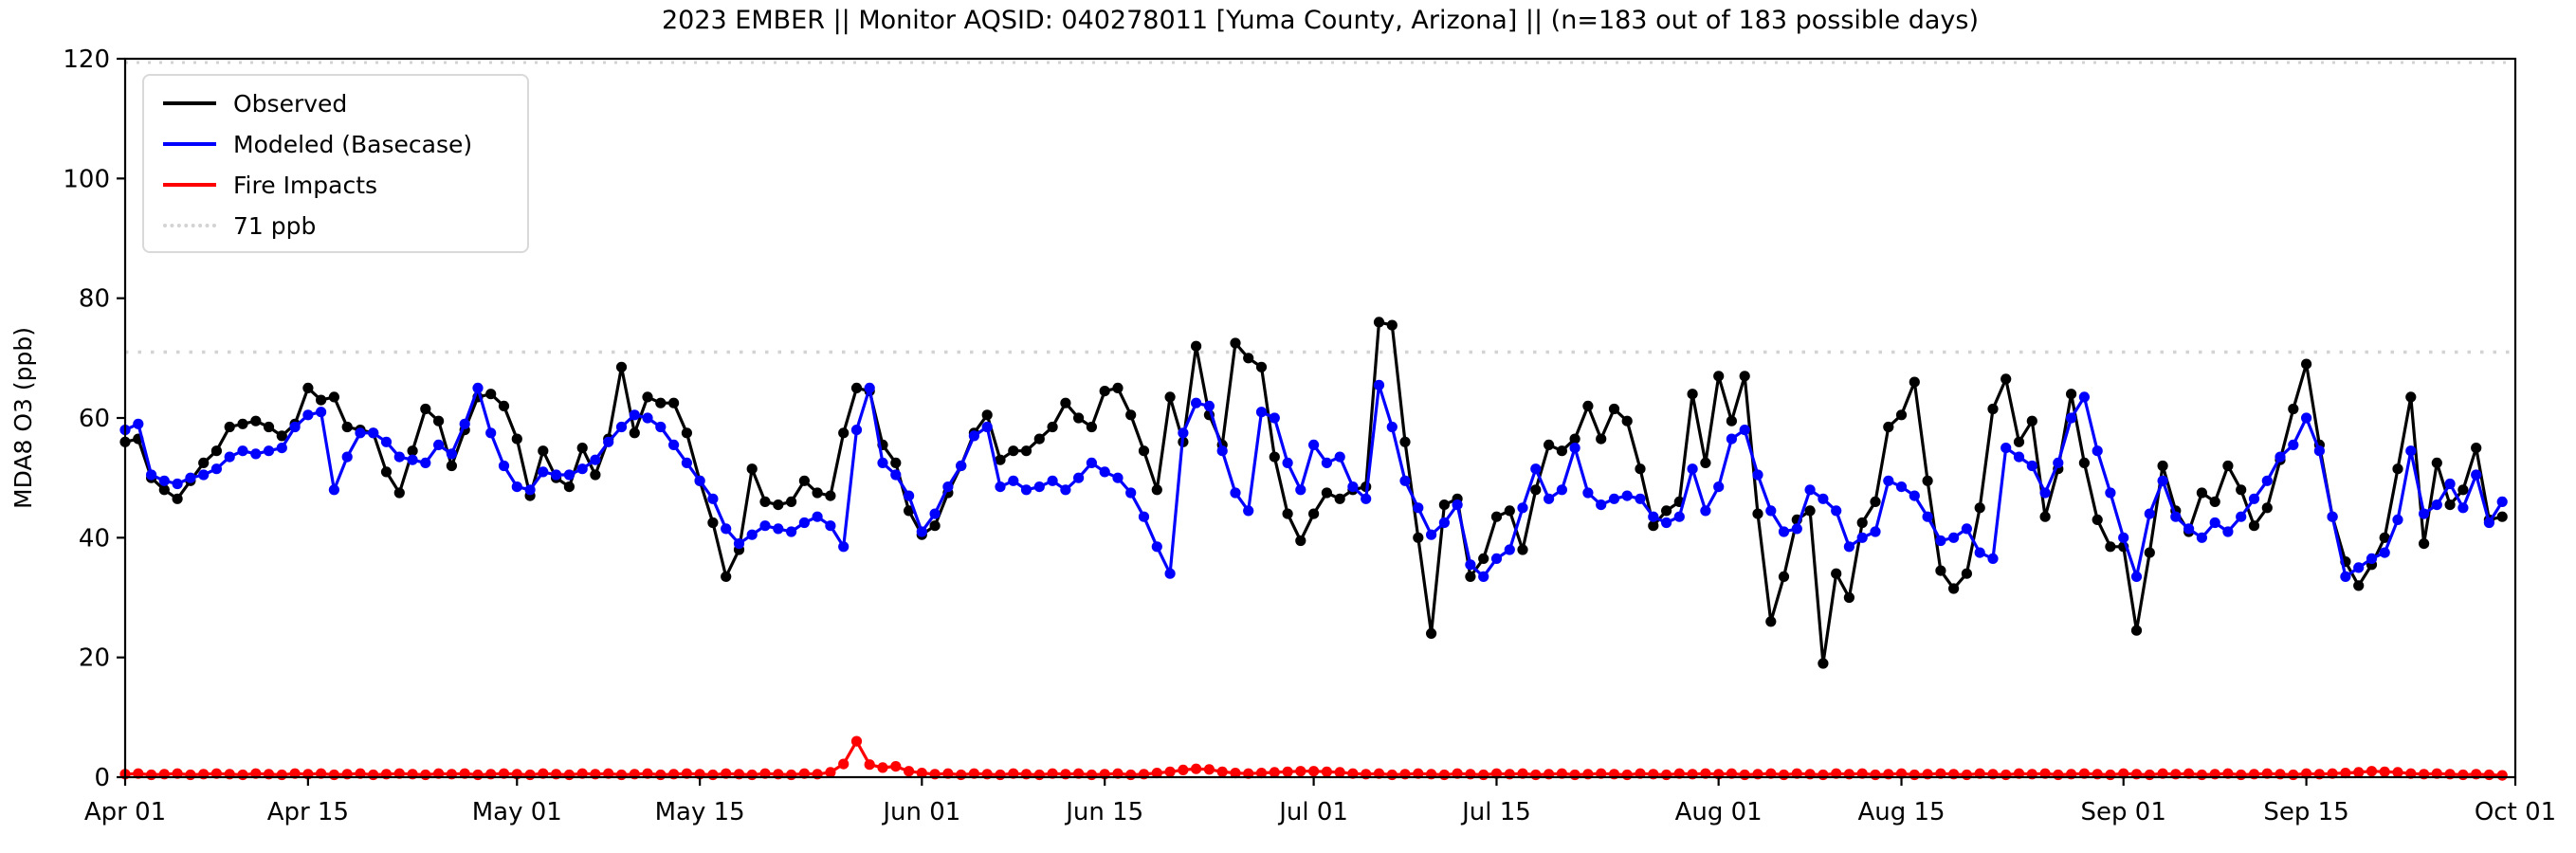 The height and width of the screenshot is (853, 2576). I want to click on legend-label: Observed, so click(290, 103).